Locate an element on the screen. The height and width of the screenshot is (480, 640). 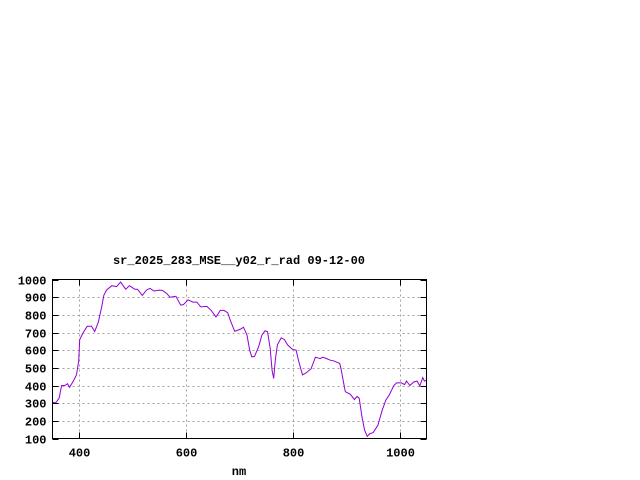
x-axis-label: nm is located at coordinates (239, 472).